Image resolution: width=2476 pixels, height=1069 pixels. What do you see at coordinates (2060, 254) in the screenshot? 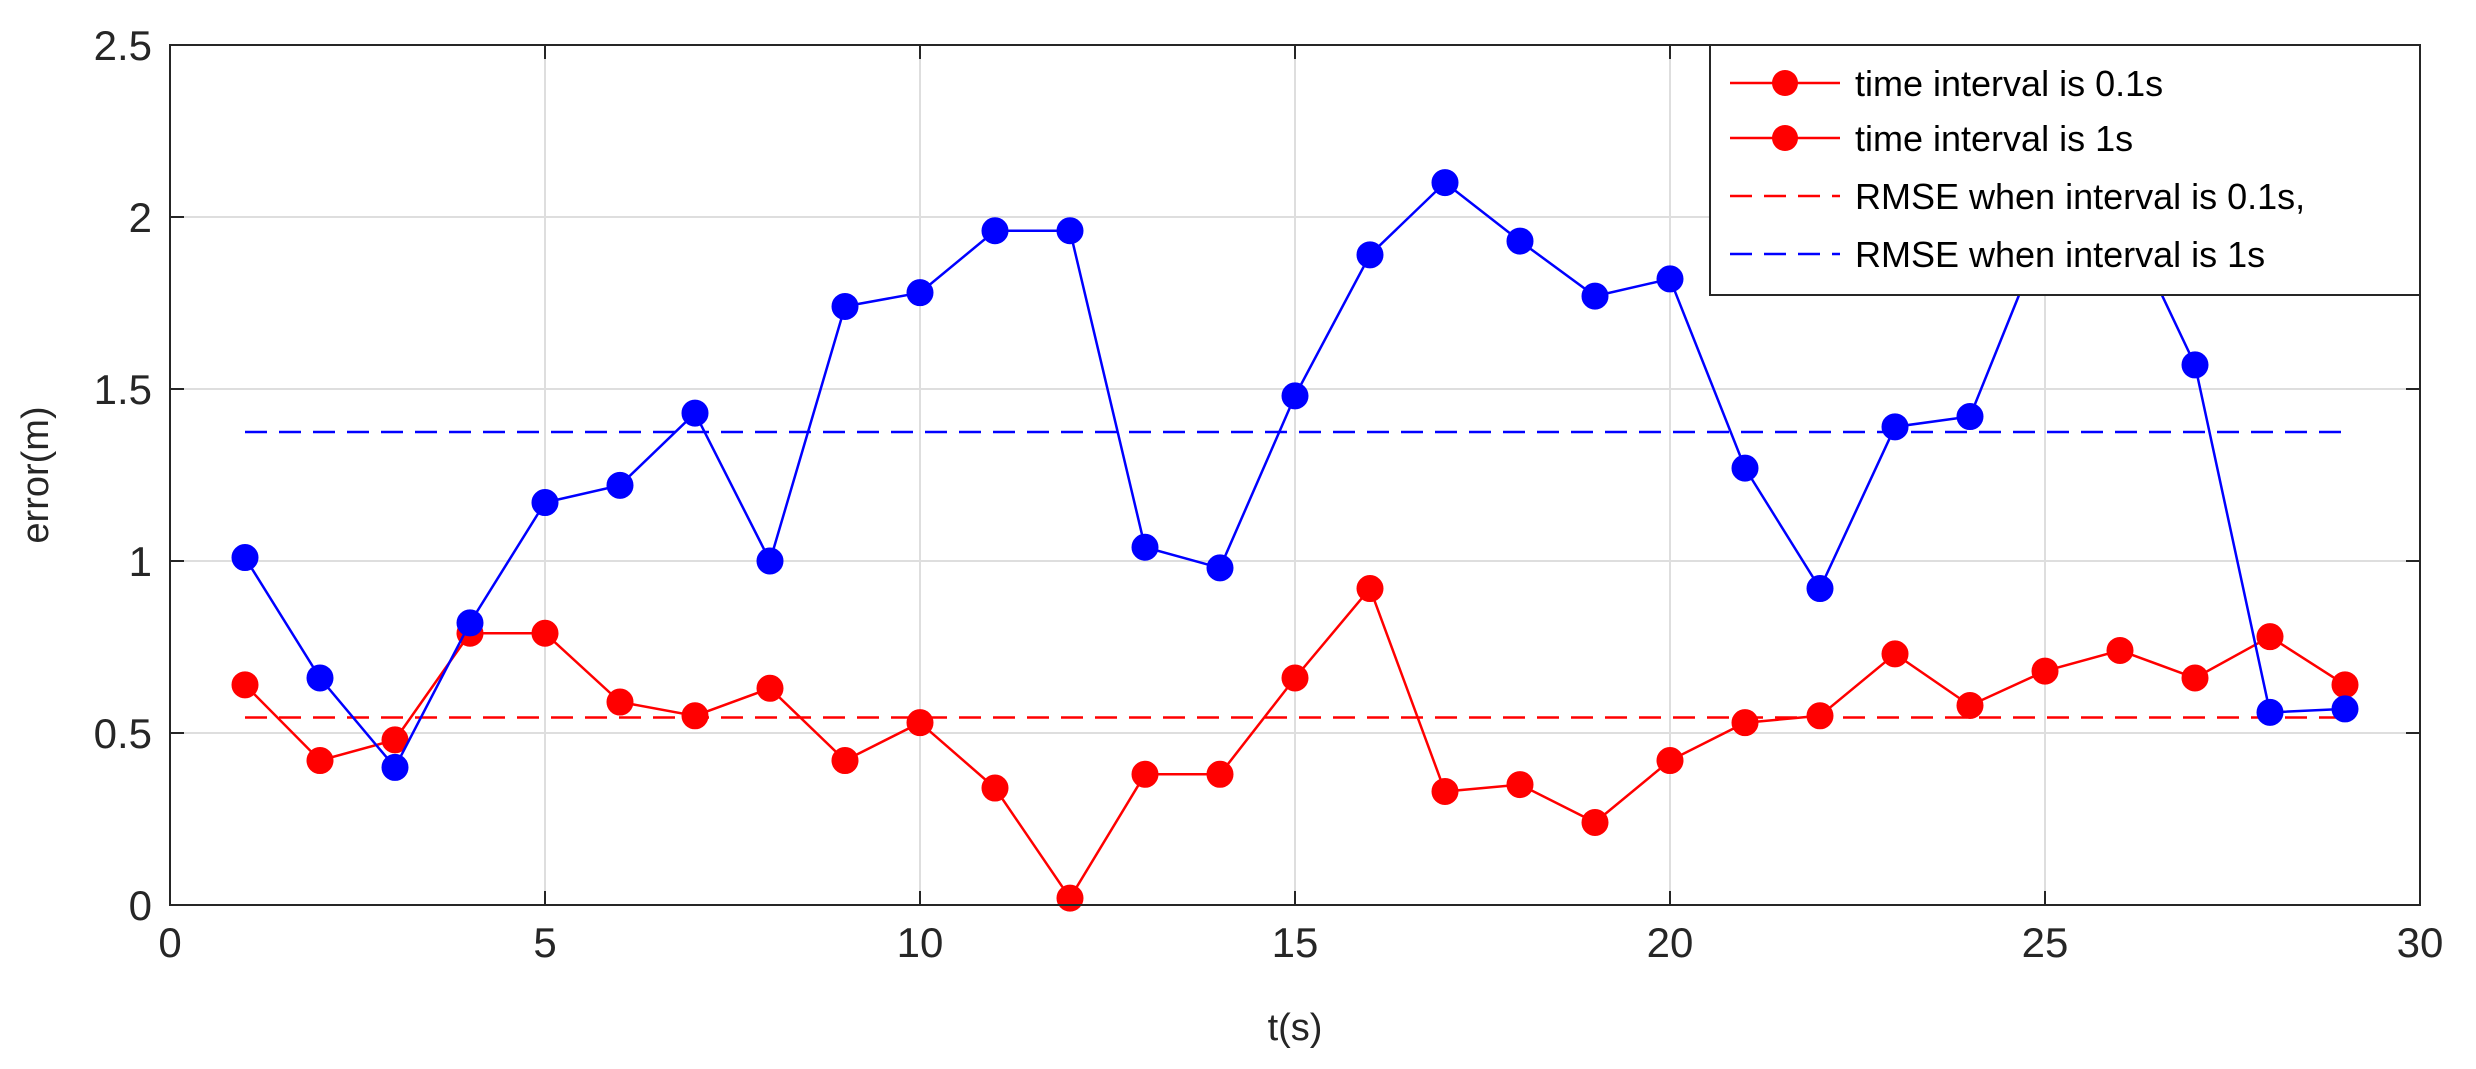
I see `legend-label-3: RMSE when interval is 1s` at bounding box center [2060, 254].